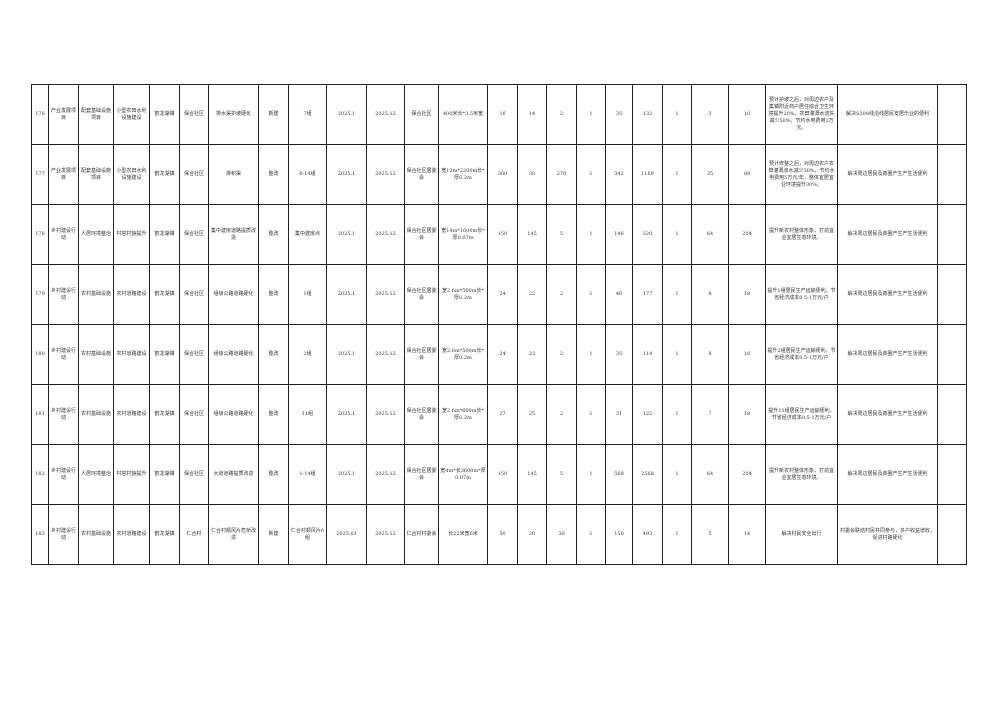  What do you see at coordinates (887, 114) in the screenshot?
I see `cell-benefit-mechanism: 解决S308线沿线居民安居乐业的便利` at bounding box center [887, 114].